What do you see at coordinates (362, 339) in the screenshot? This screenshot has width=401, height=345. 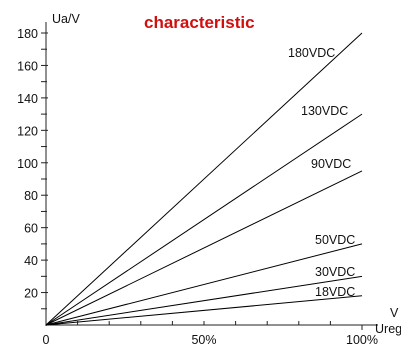 I see `x-tick-label: 100%` at bounding box center [362, 339].